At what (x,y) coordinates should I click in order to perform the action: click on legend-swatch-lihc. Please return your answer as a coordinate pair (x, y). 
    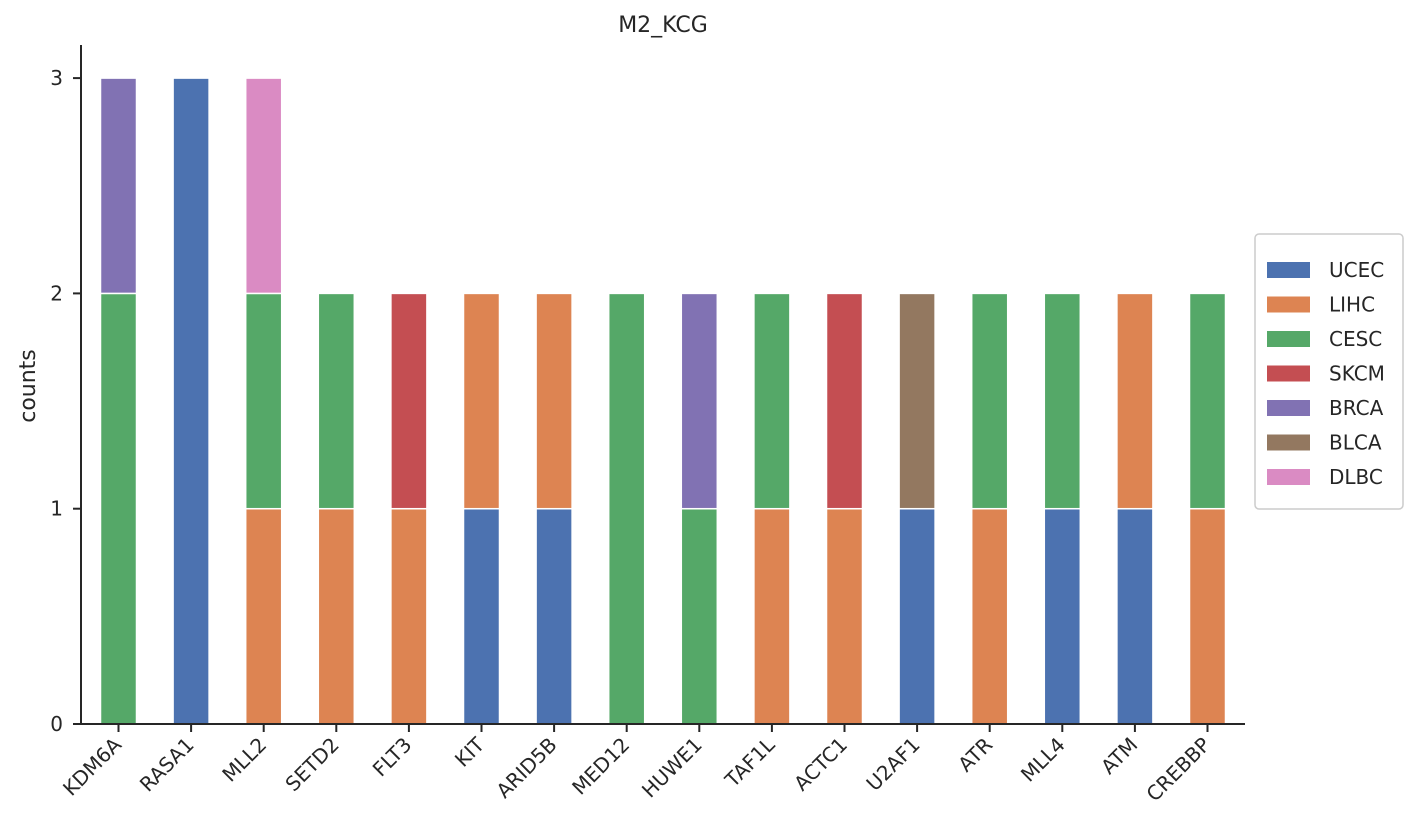
    Looking at the image, I should click on (1288, 304).